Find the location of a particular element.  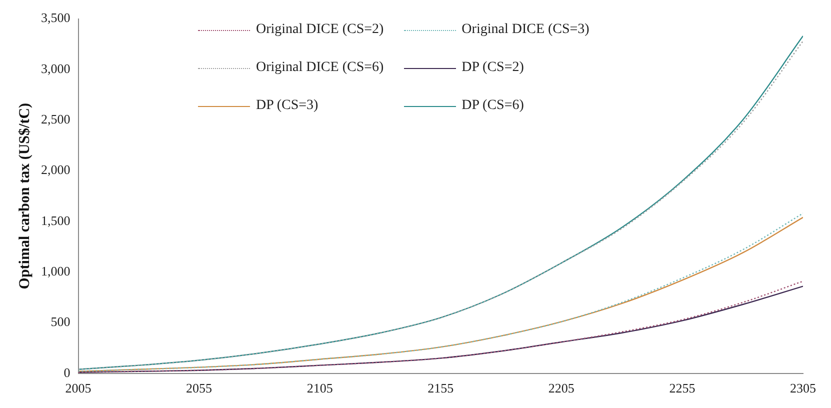

y-tick-label: 3,000 is located at coordinates (55, 68).